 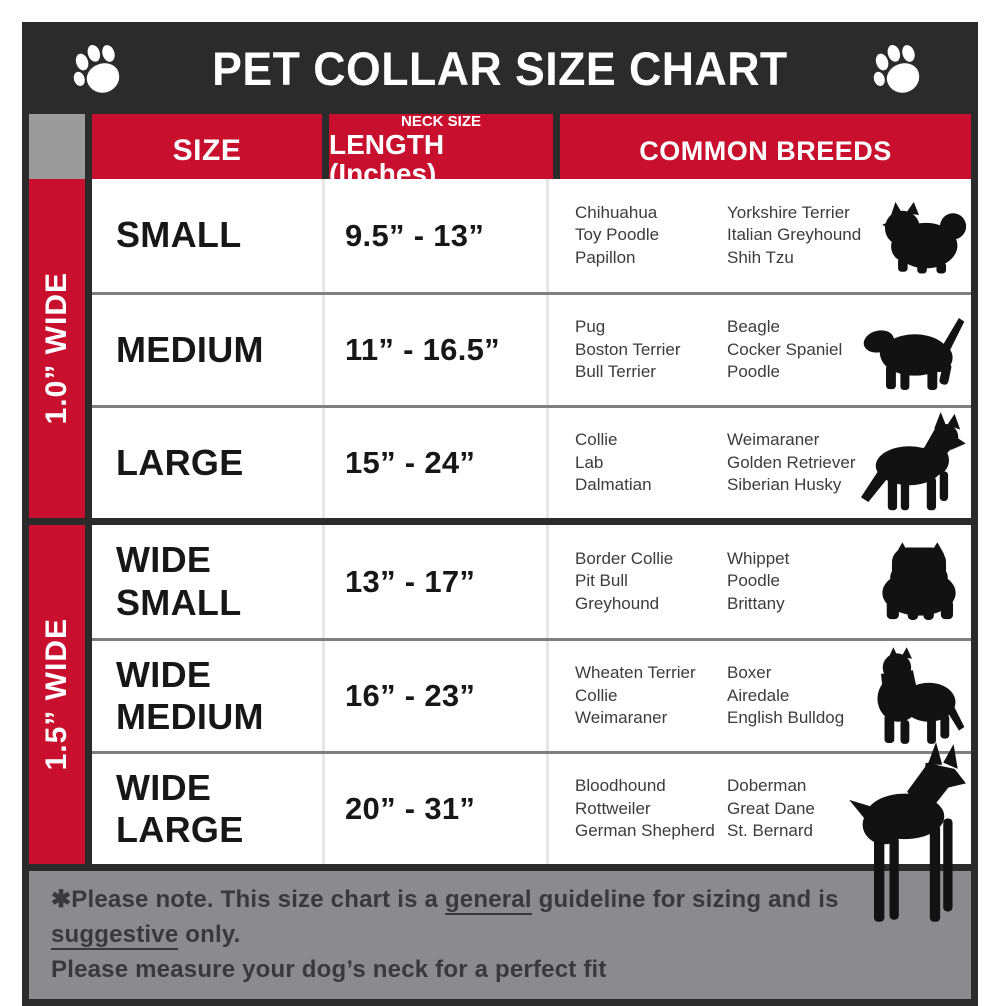 I want to click on breed-name: Lab, so click(x=589, y=462).